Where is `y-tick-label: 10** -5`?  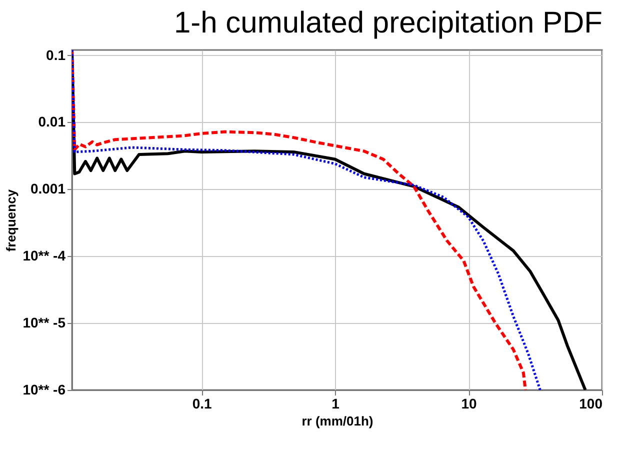 y-tick-label: 10** -5 is located at coordinates (44, 322).